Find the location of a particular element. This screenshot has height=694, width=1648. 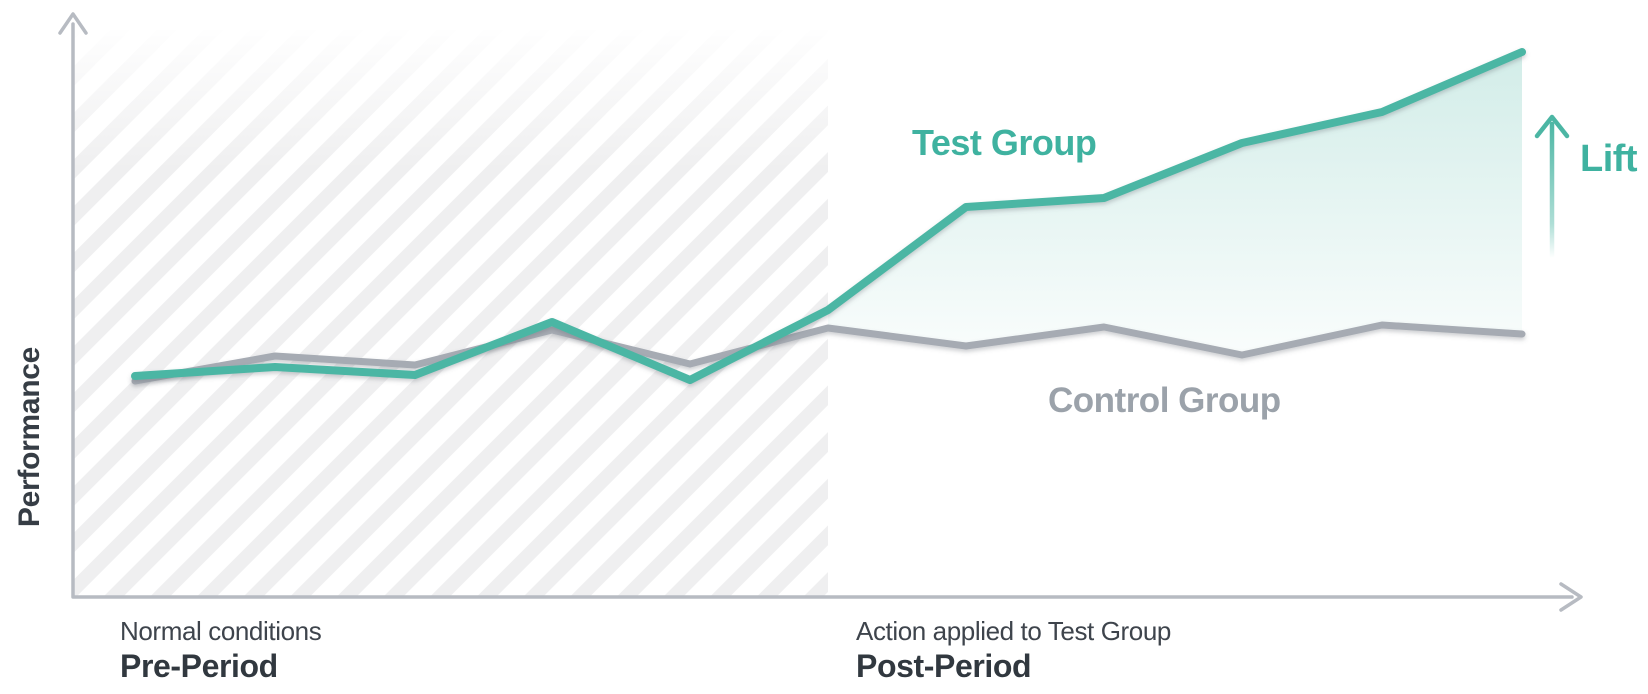

control-group-label: Control Group is located at coordinates (1164, 400).